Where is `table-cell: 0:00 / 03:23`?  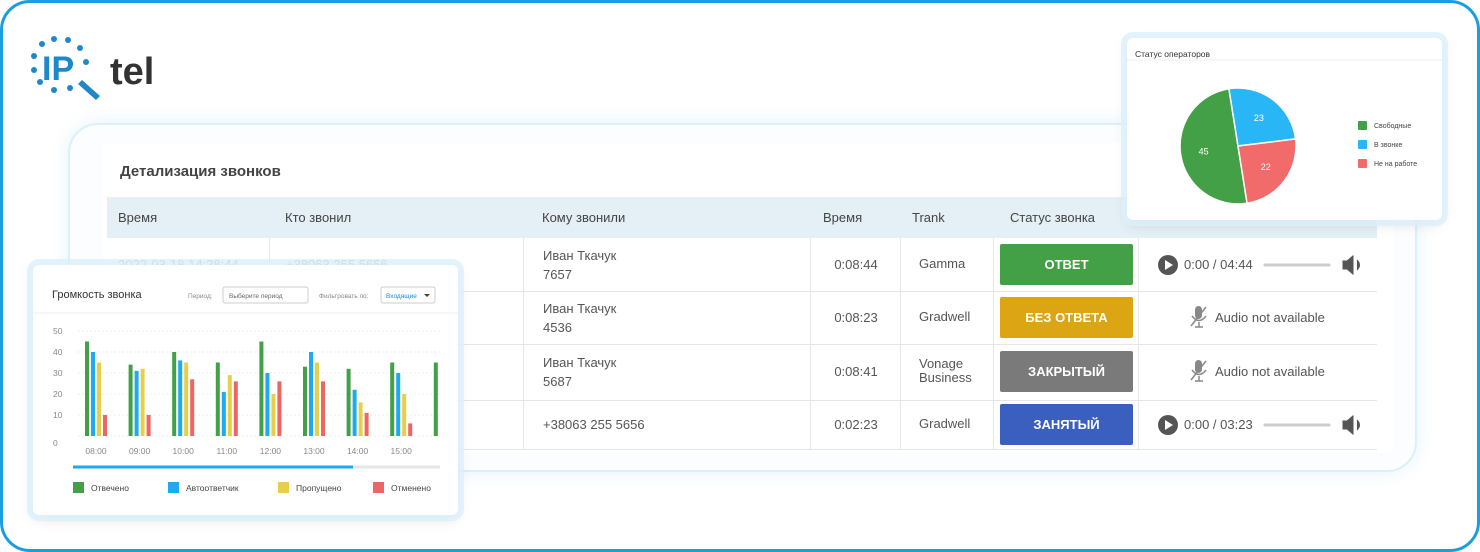
table-cell: 0:00 / 03:23 is located at coordinates (1258, 424).